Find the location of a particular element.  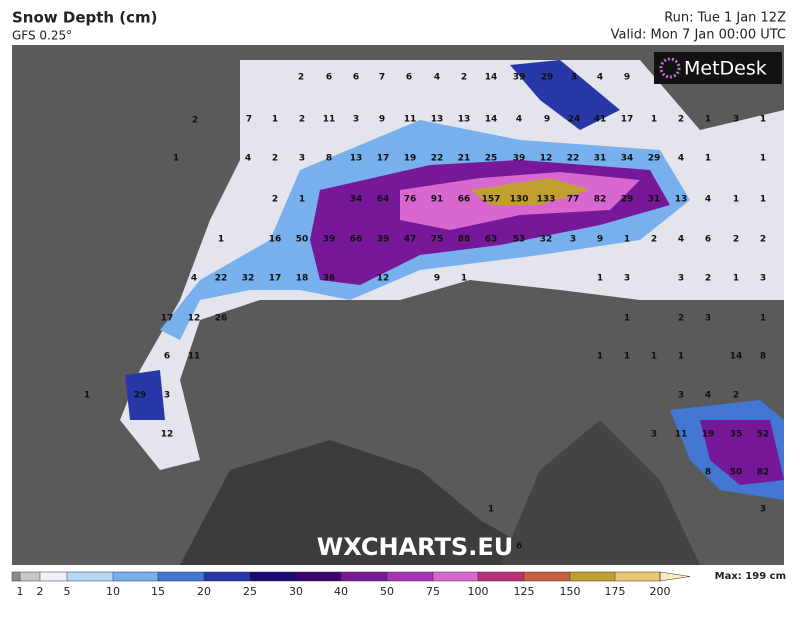

legend-label: 200 is located at coordinates (660, 591).